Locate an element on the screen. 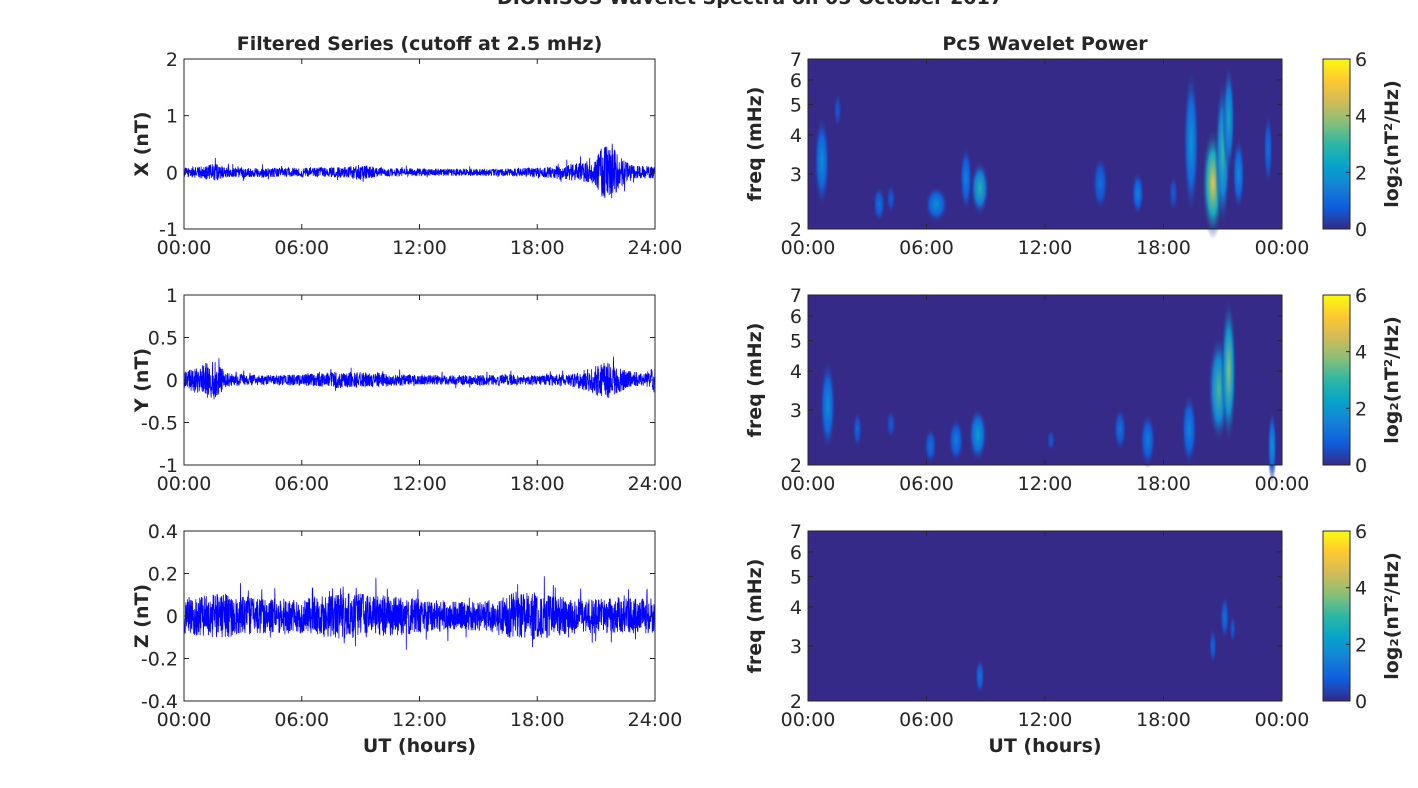 This screenshot has width=1418, height=788. power-y-colorbar-tick-label: 6 is located at coordinates (1361, 296).